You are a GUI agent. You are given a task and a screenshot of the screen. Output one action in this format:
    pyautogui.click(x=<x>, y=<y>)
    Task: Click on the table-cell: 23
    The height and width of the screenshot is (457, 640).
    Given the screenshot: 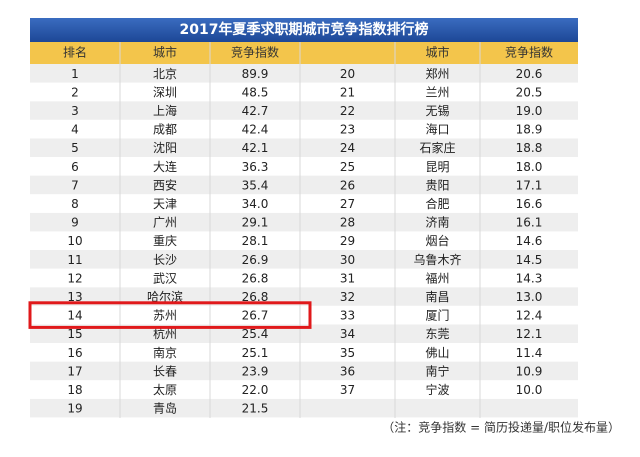 What is the action you would take?
    pyautogui.click(x=347, y=130)
    